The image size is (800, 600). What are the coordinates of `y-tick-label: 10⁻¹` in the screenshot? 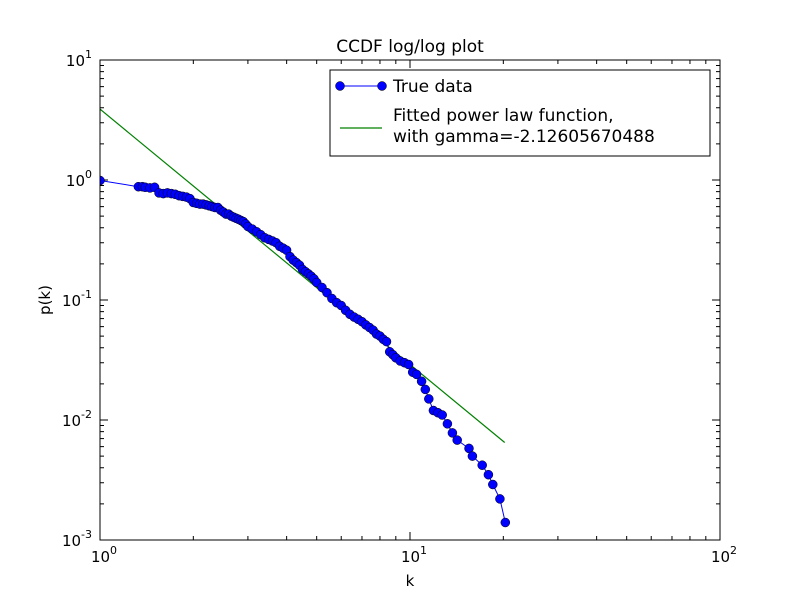 It's located at (77, 299).